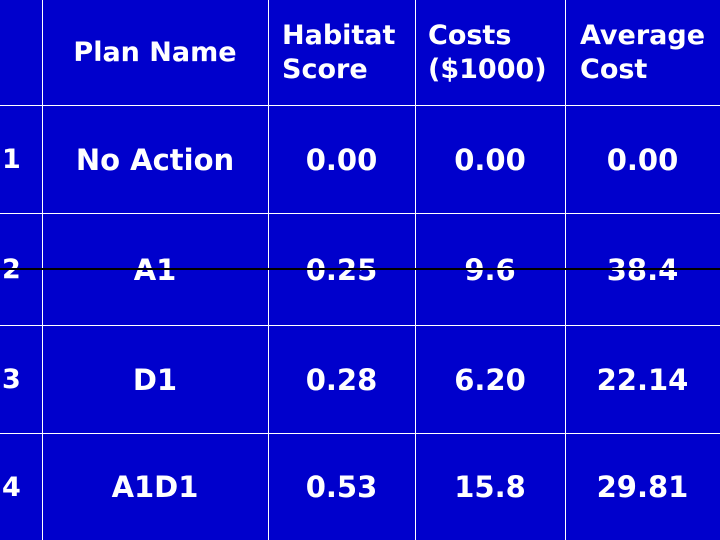  What do you see at coordinates (11, 487) in the screenshot?
I see `row-index: 4` at bounding box center [11, 487].